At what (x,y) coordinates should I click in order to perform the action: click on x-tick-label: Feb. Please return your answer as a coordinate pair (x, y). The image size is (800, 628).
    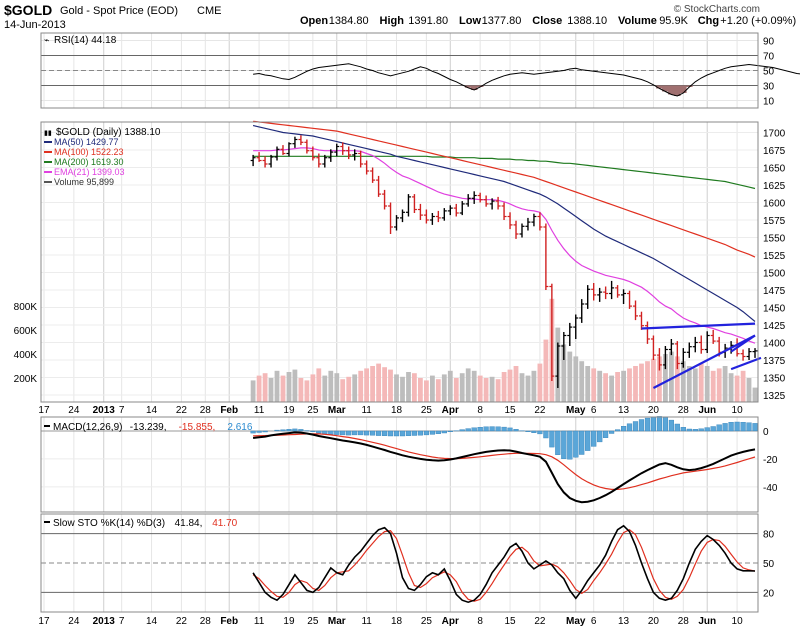
    Looking at the image, I should click on (229, 410).